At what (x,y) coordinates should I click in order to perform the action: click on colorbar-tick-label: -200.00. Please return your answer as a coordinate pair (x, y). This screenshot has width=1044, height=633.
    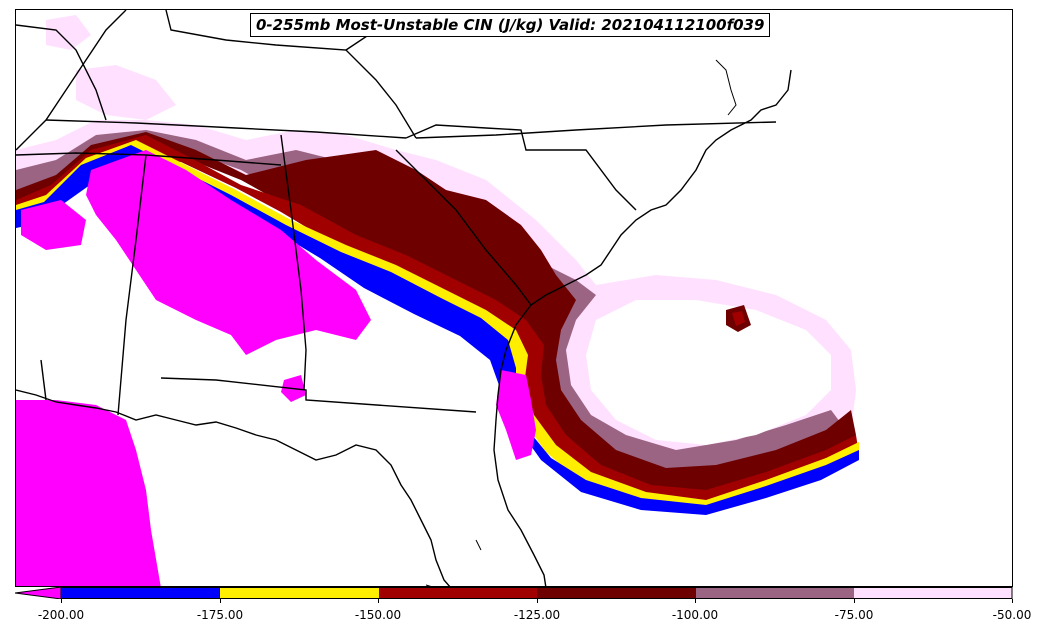
    Looking at the image, I should click on (61, 615).